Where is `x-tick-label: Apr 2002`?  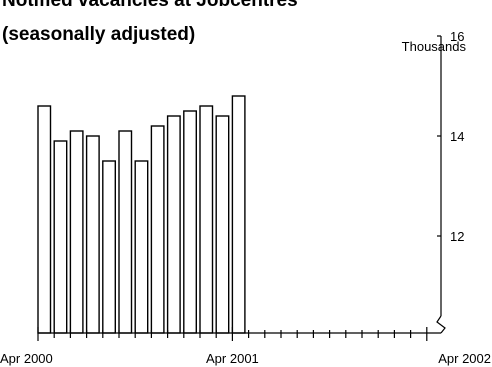 x-tick-label: Apr 2002 is located at coordinates (464, 358).